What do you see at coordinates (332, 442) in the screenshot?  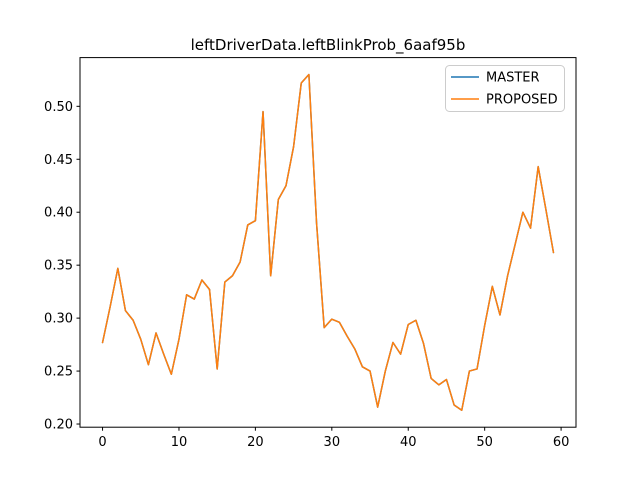 I see `x-tick-label: 30` at bounding box center [332, 442].